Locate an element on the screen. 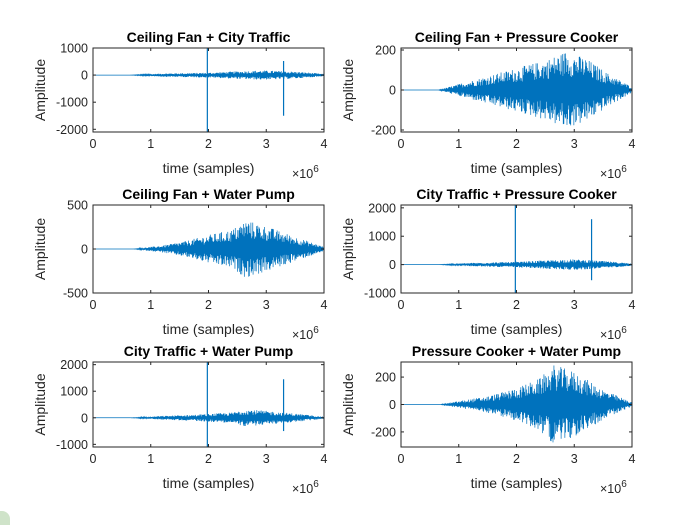  y-tick-label: -2000 is located at coordinates (72, 130).